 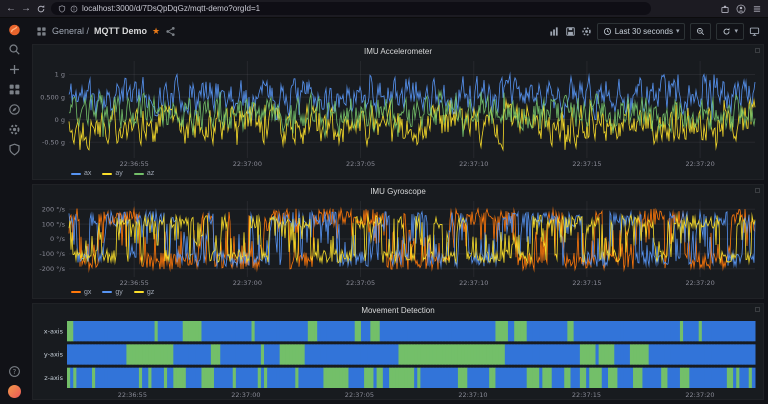 I want to click on zoom-out-button, so click(x=701, y=31).